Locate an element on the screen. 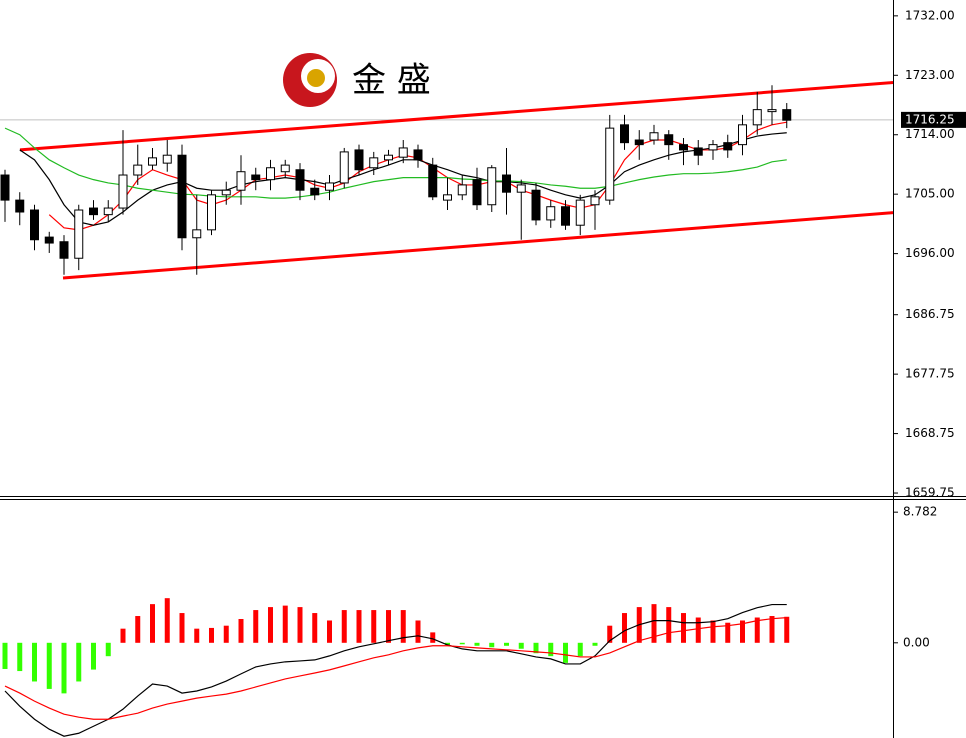 This screenshot has width=966, height=738. y-tick-label: 1677.75 is located at coordinates (930, 374).